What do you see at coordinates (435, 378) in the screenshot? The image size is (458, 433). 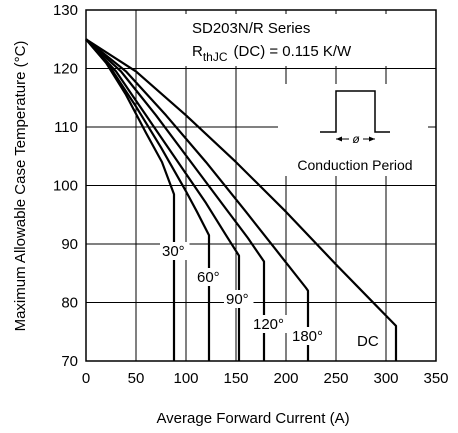 I see `x-tick-label: 350` at bounding box center [435, 378].